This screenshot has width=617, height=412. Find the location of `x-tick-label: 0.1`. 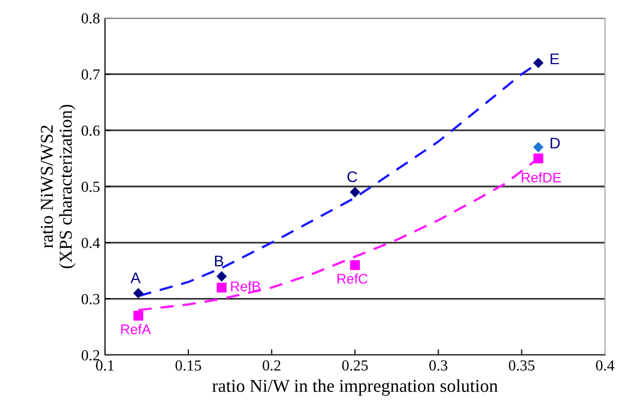

x-tick-label: 0.1 is located at coordinates (105, 365).